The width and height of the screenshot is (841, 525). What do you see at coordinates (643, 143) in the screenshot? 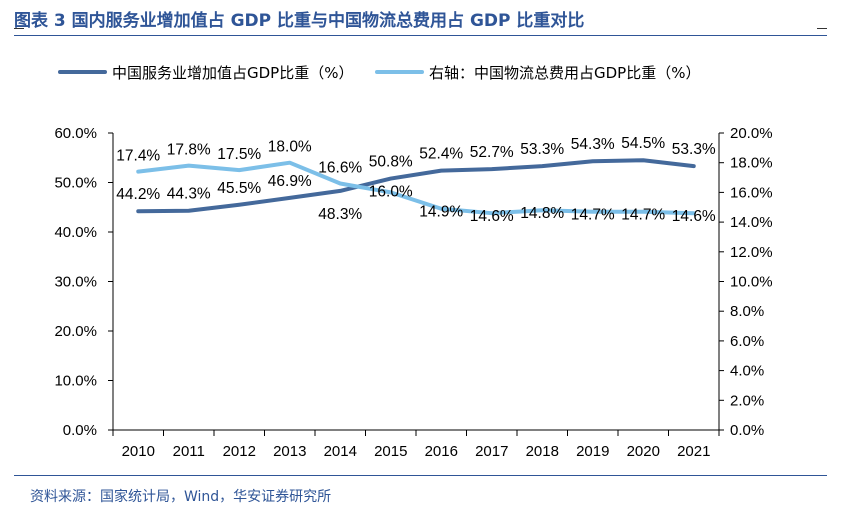
I see `service-data-label: 54.5%` at bounding box center [643, 143].